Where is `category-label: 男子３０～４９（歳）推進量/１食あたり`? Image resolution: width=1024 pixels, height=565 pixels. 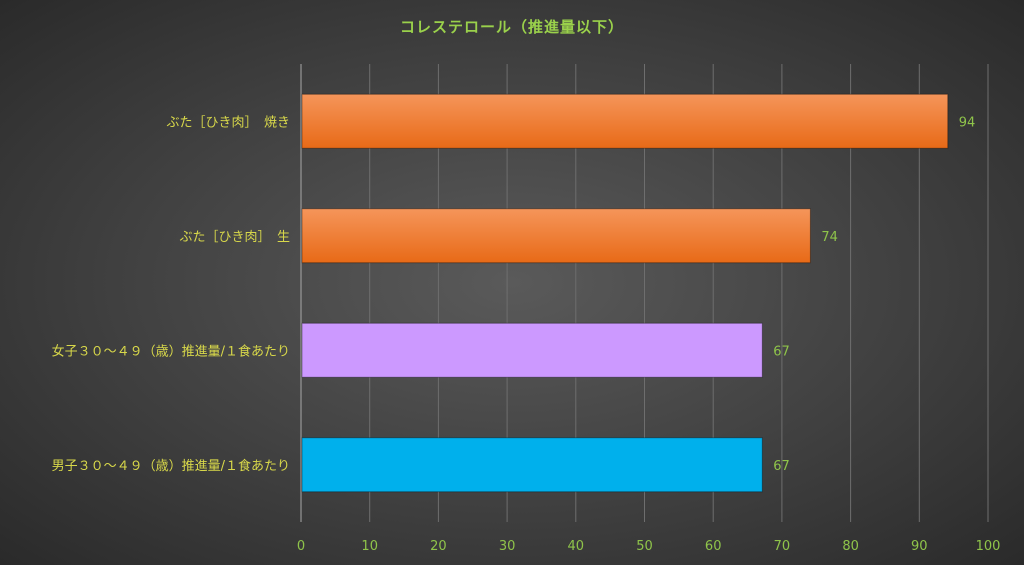 category-label: 男子３０～４９（歳）推進量/１食あたり is located at coordinates (171, 466).